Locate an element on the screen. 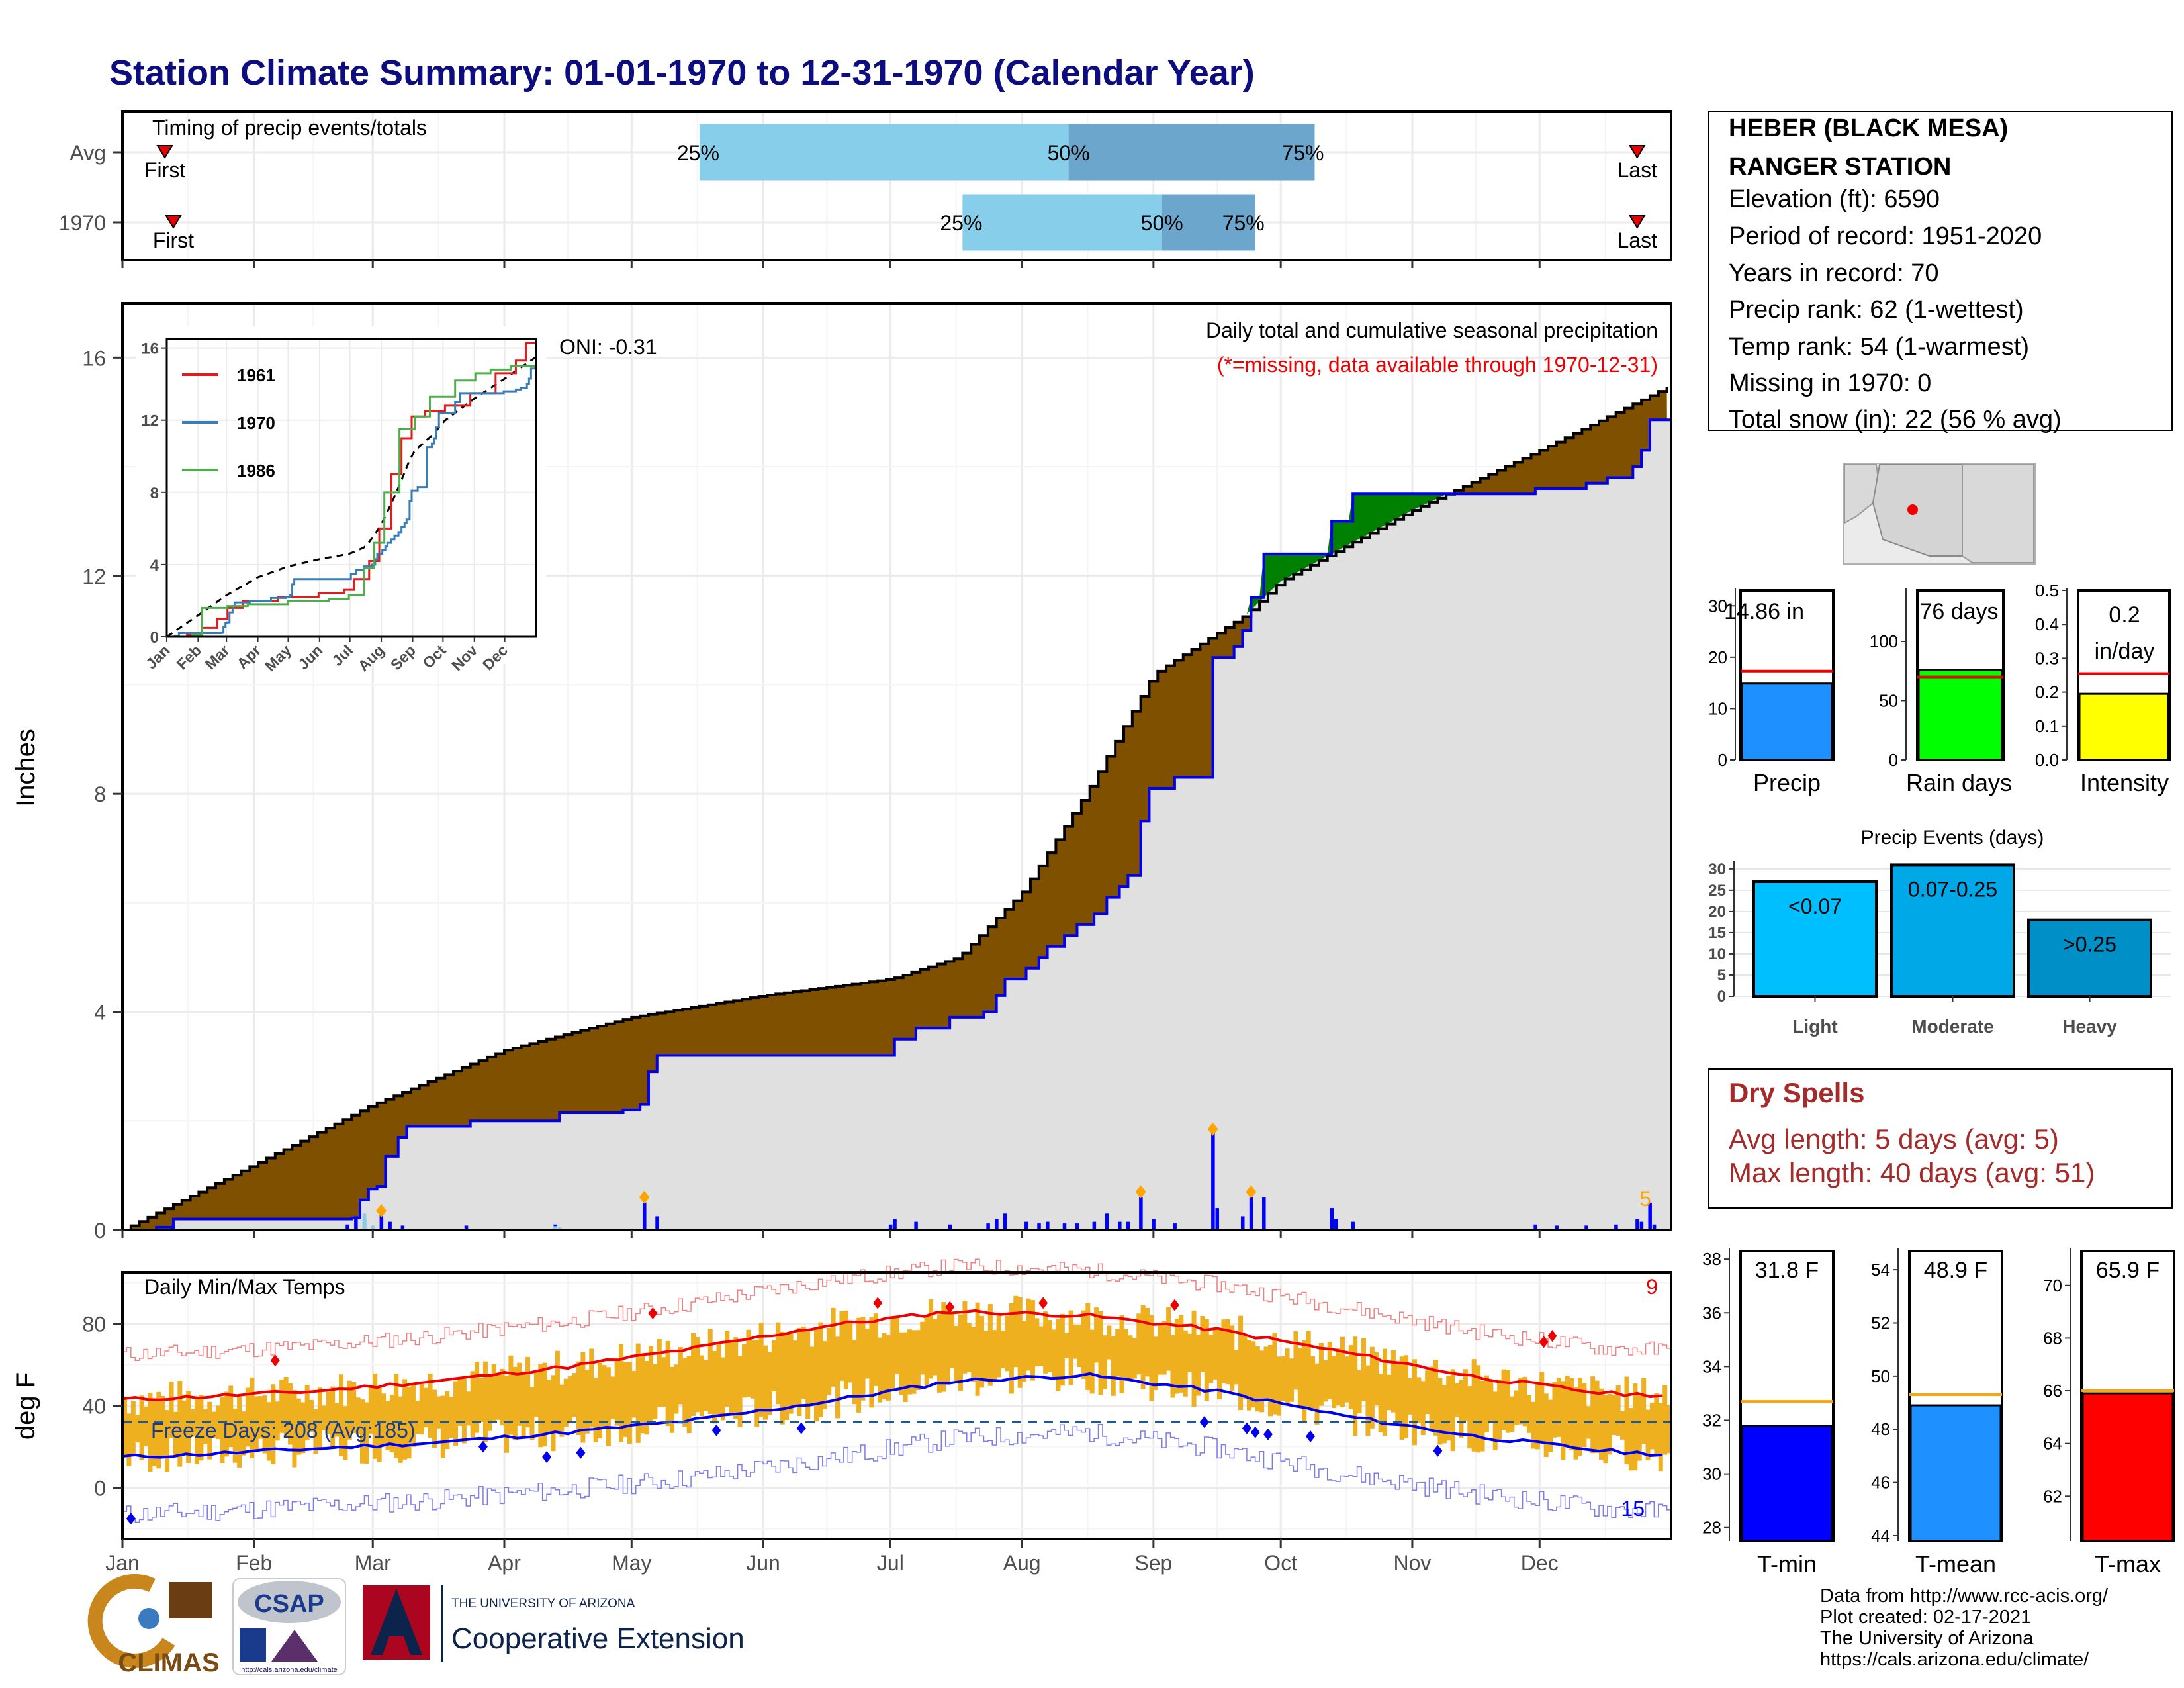 Image resolution: width=2184 pixels, height=1688 pixels. inset-frame is located at coordinates (351, 488).